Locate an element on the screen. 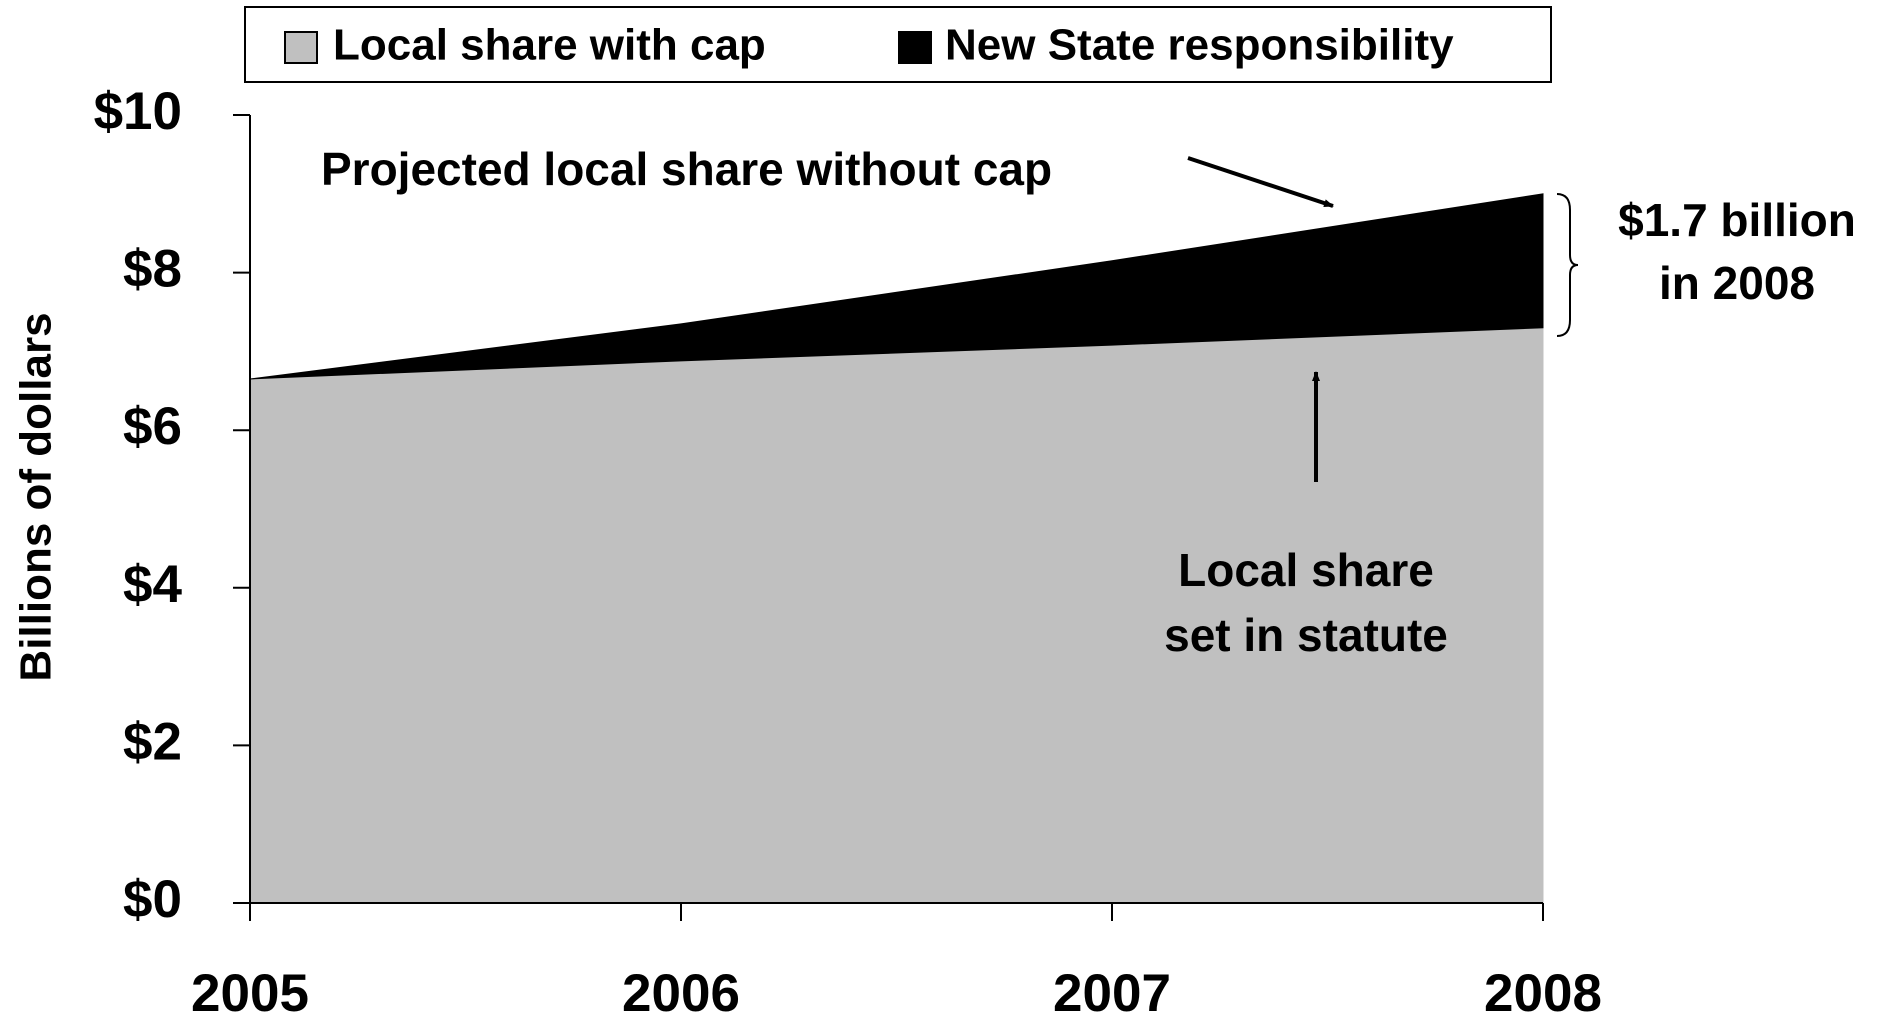  area is located at coordinates (896, 286).